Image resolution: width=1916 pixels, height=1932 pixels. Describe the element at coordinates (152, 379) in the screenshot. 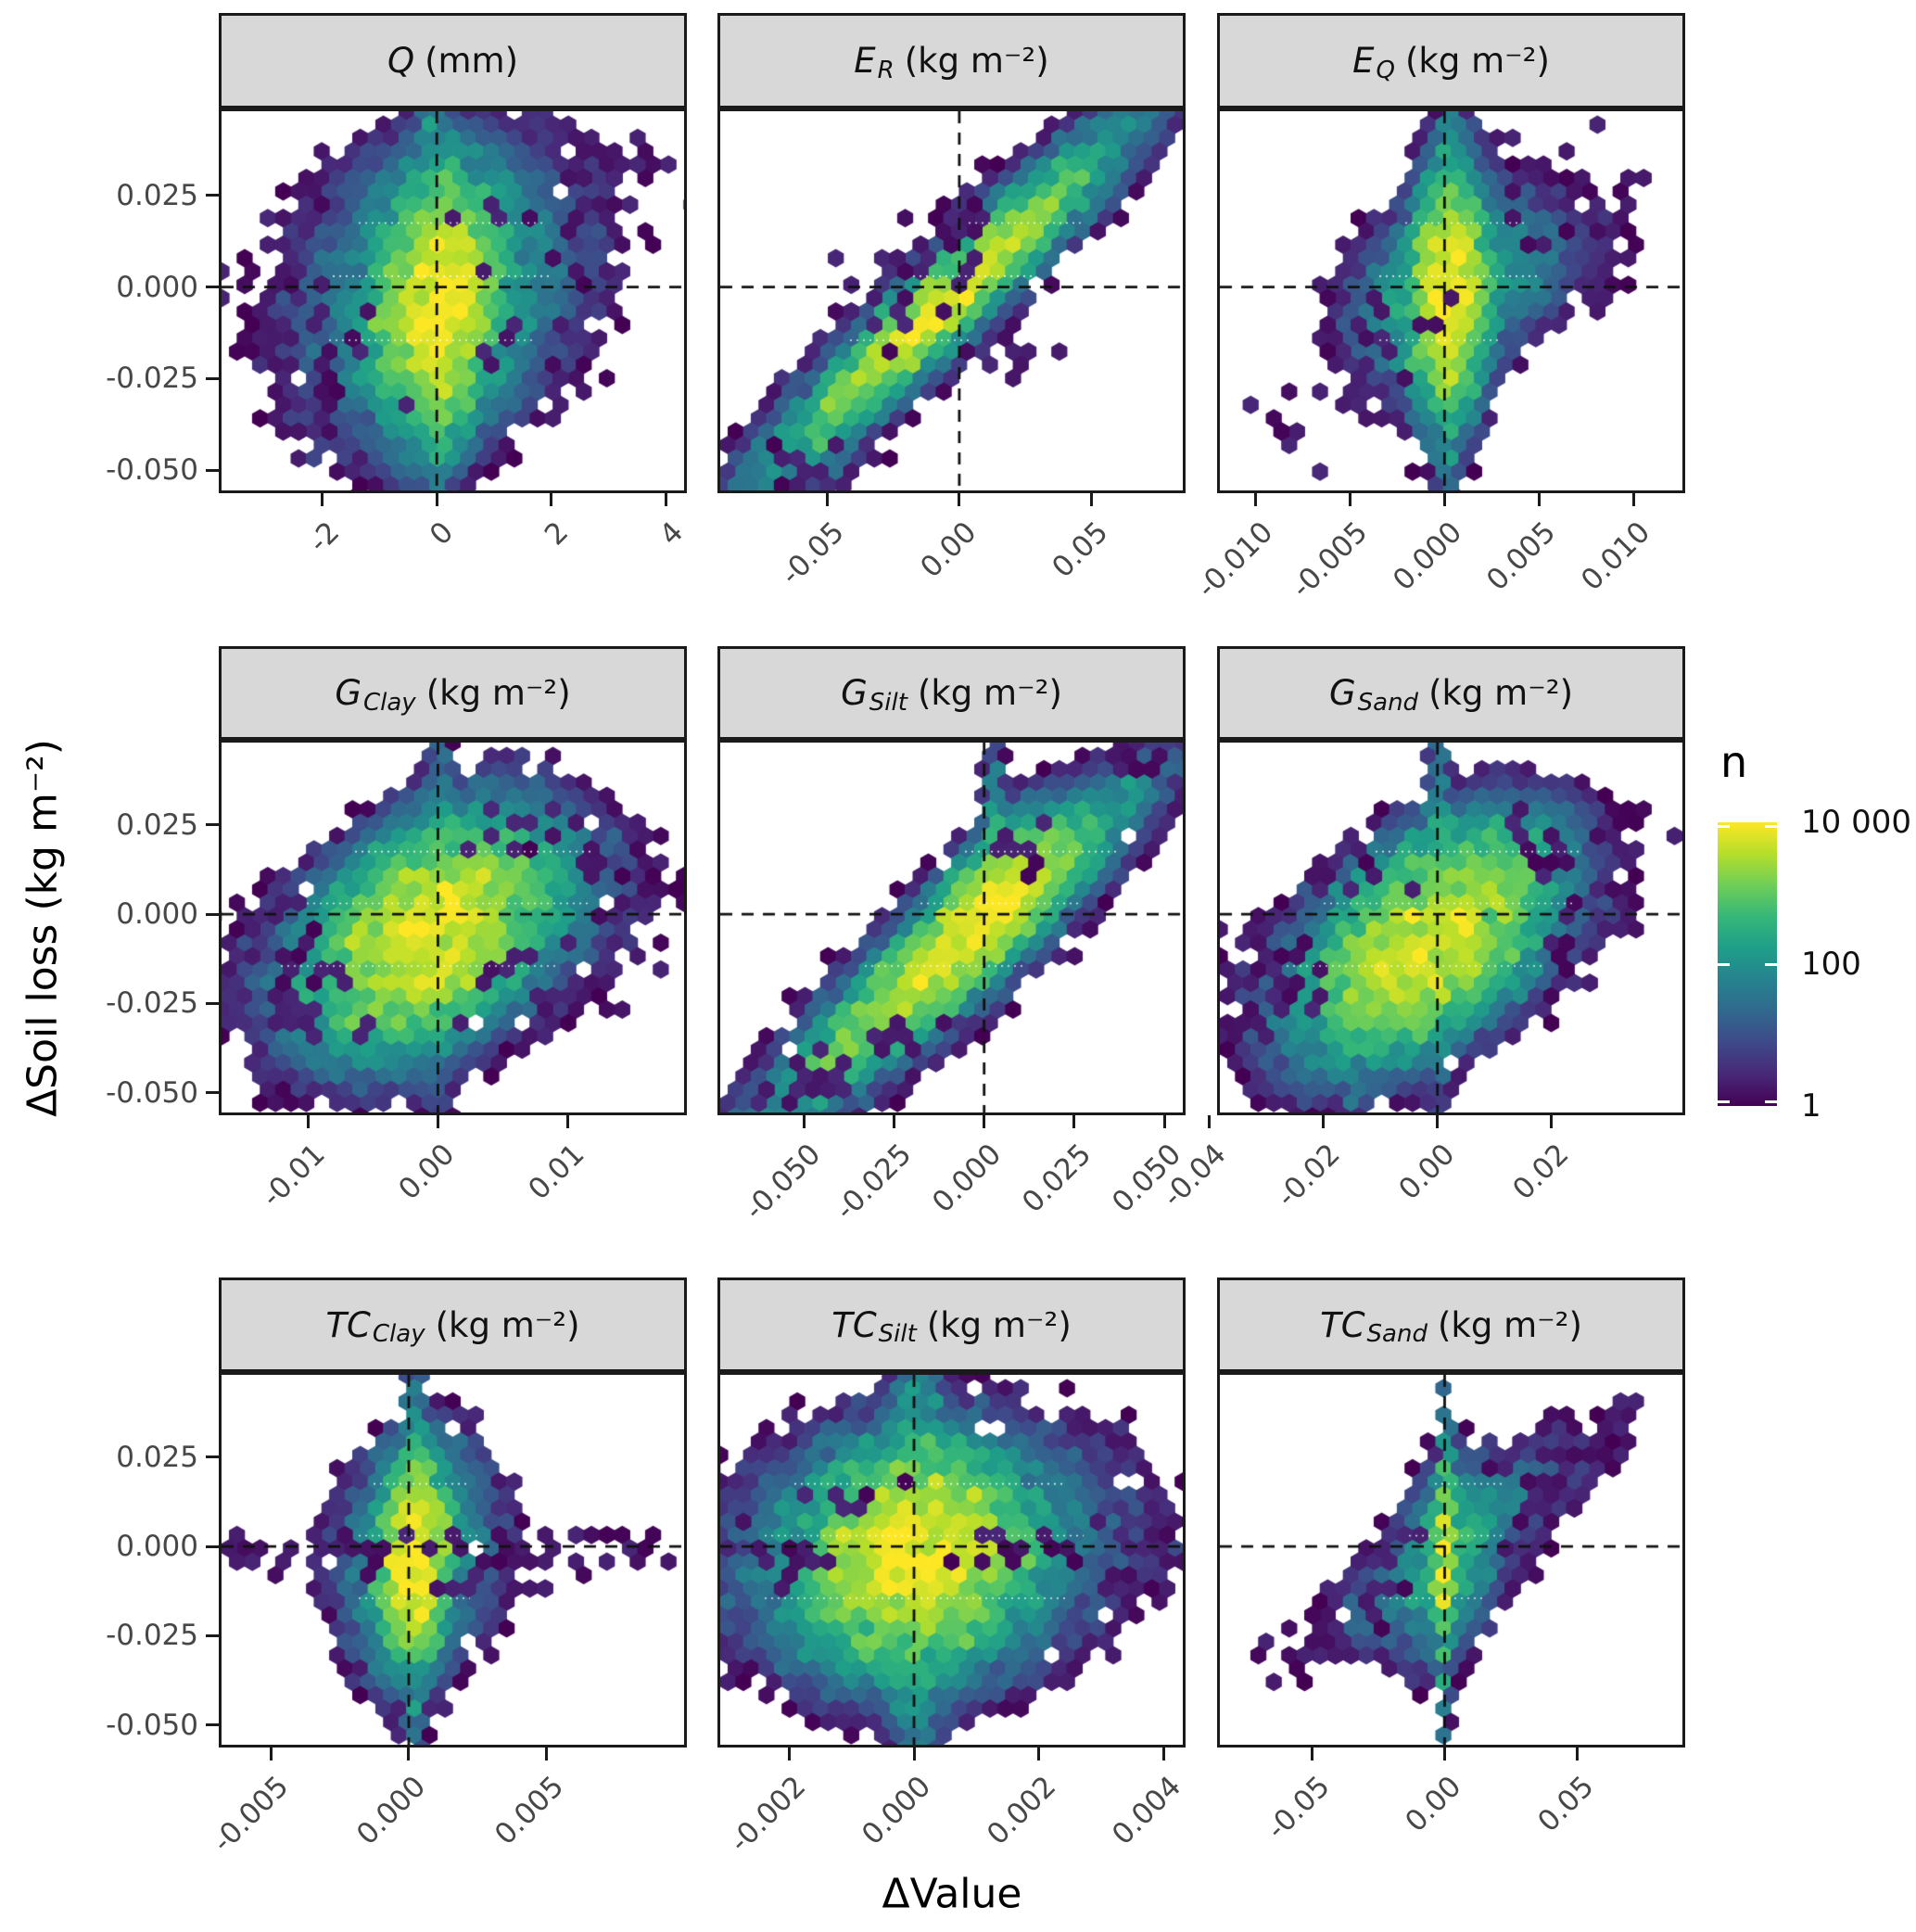

I see `y-tick-label: -0.025` at that location.